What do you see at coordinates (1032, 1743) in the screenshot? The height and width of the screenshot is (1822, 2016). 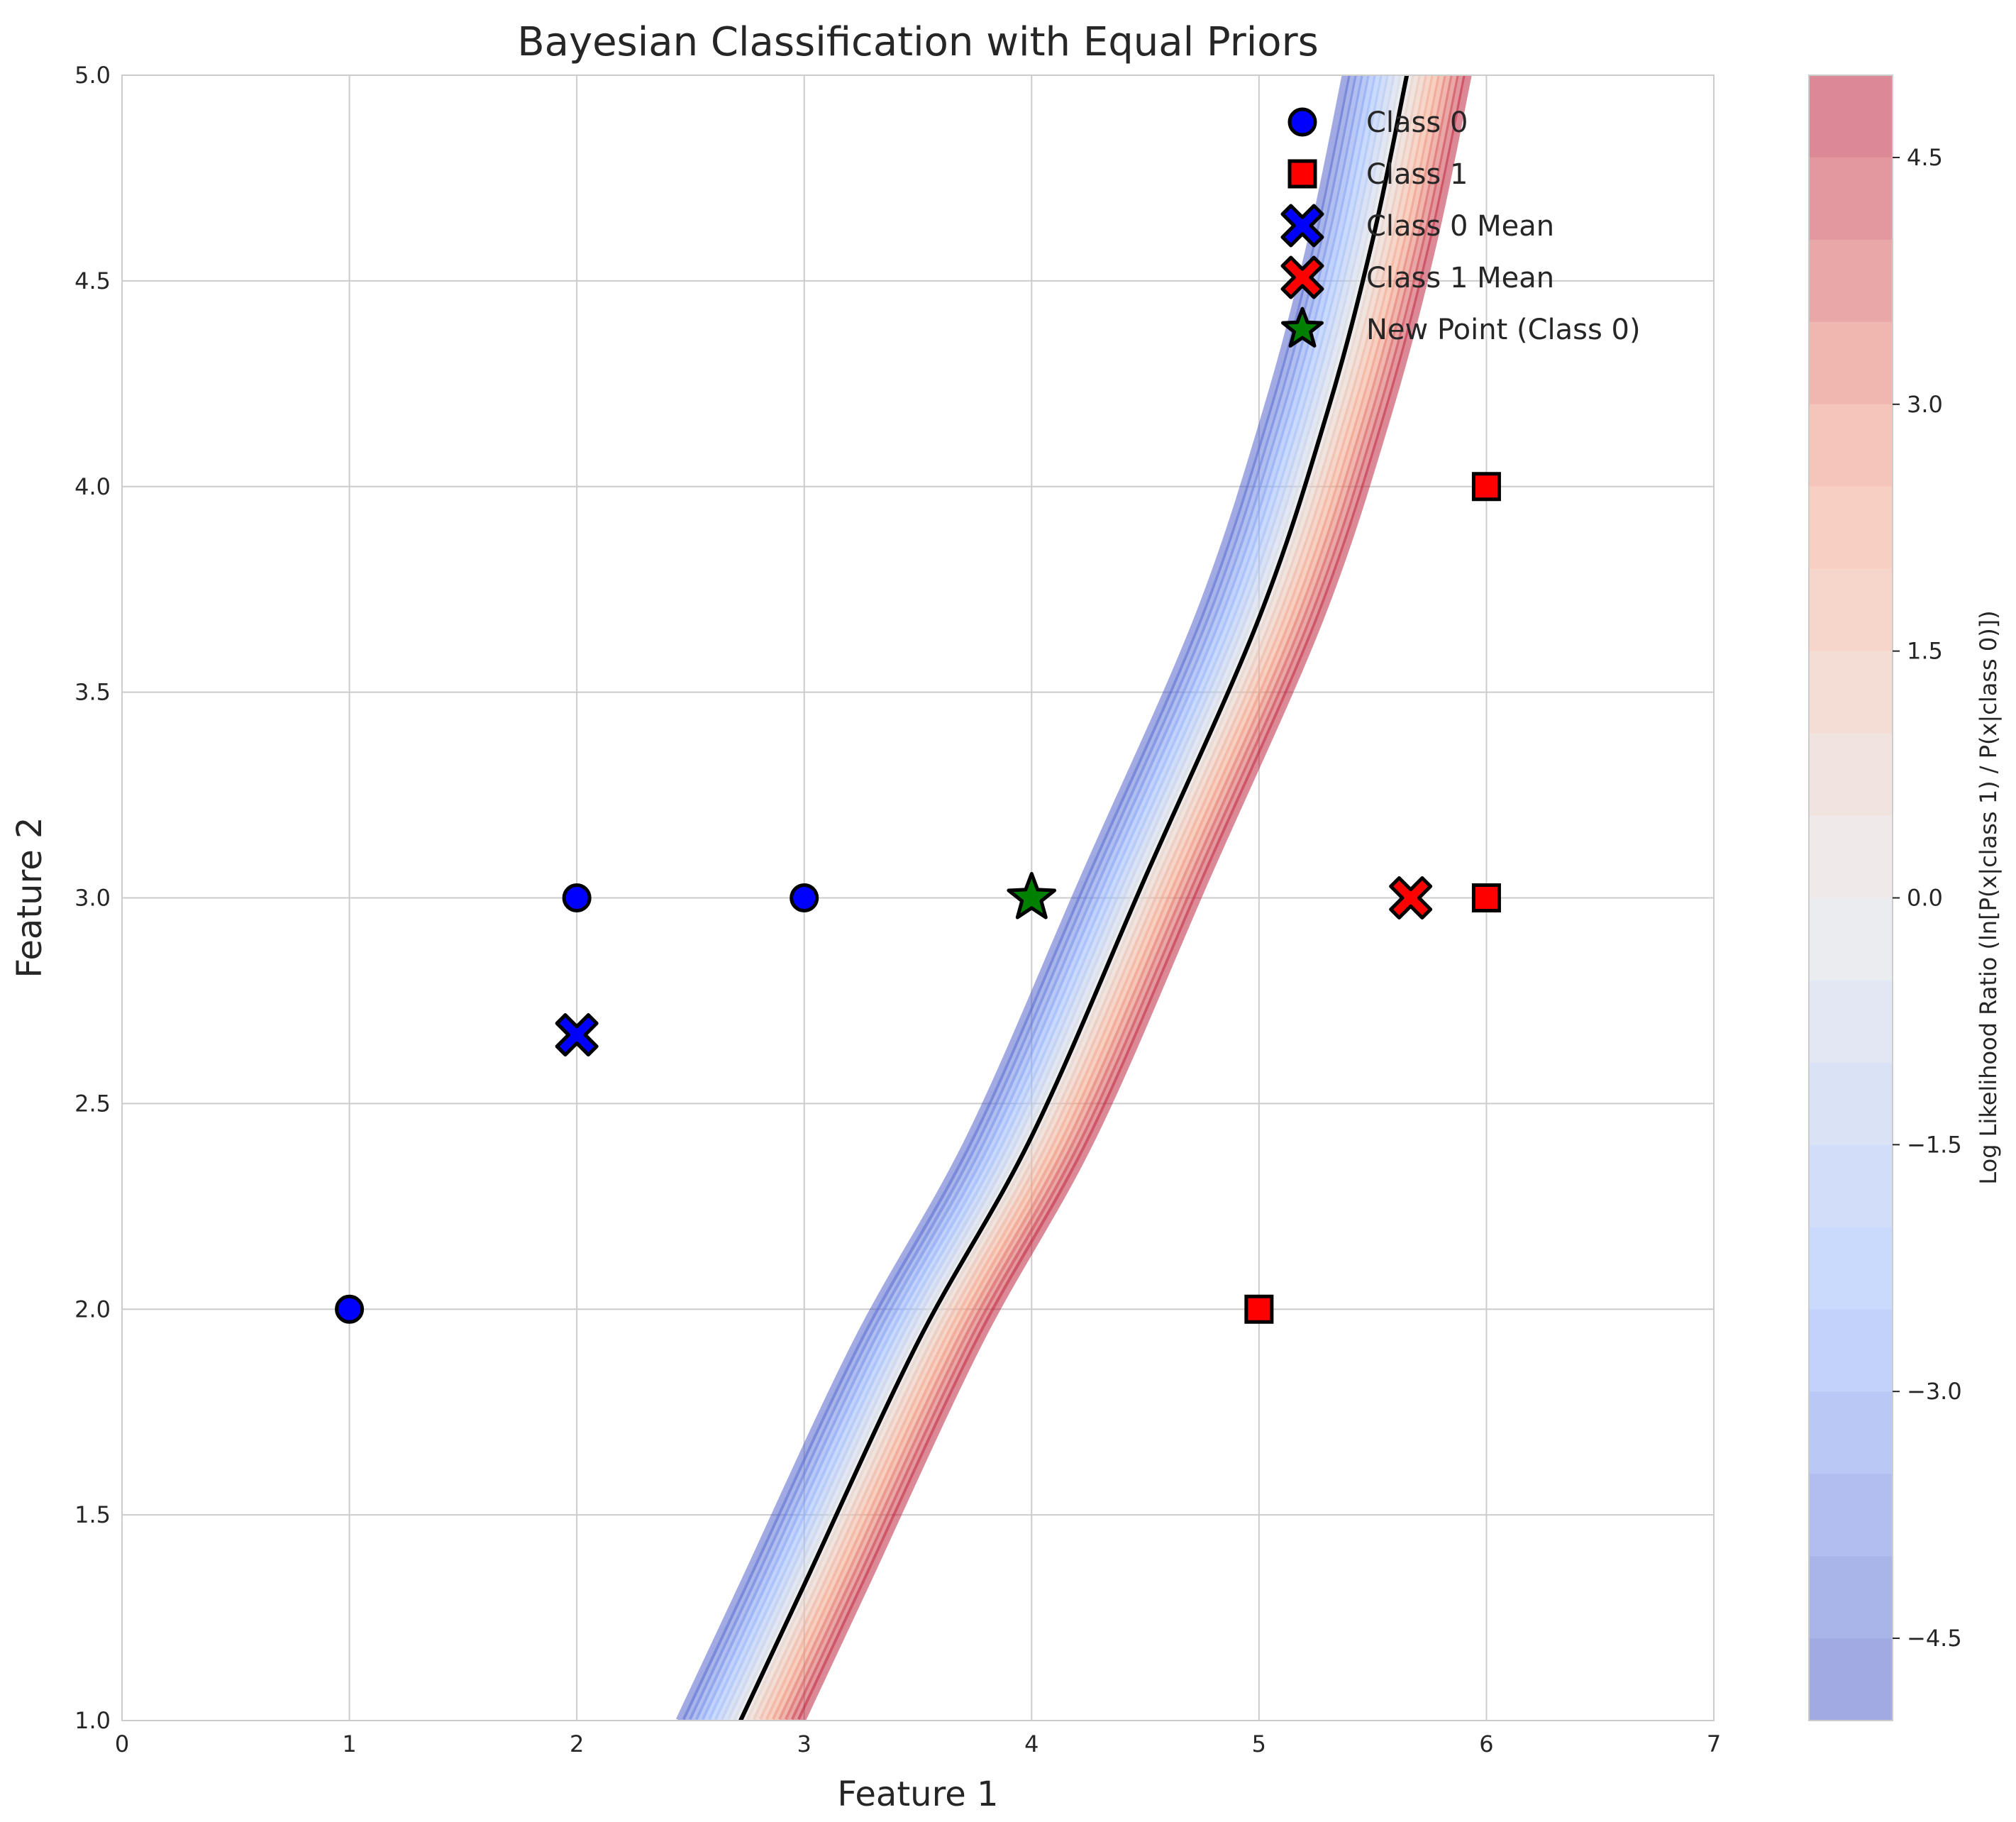 I see `x-tick-label: 4` at bounding box center [1032, 1743].